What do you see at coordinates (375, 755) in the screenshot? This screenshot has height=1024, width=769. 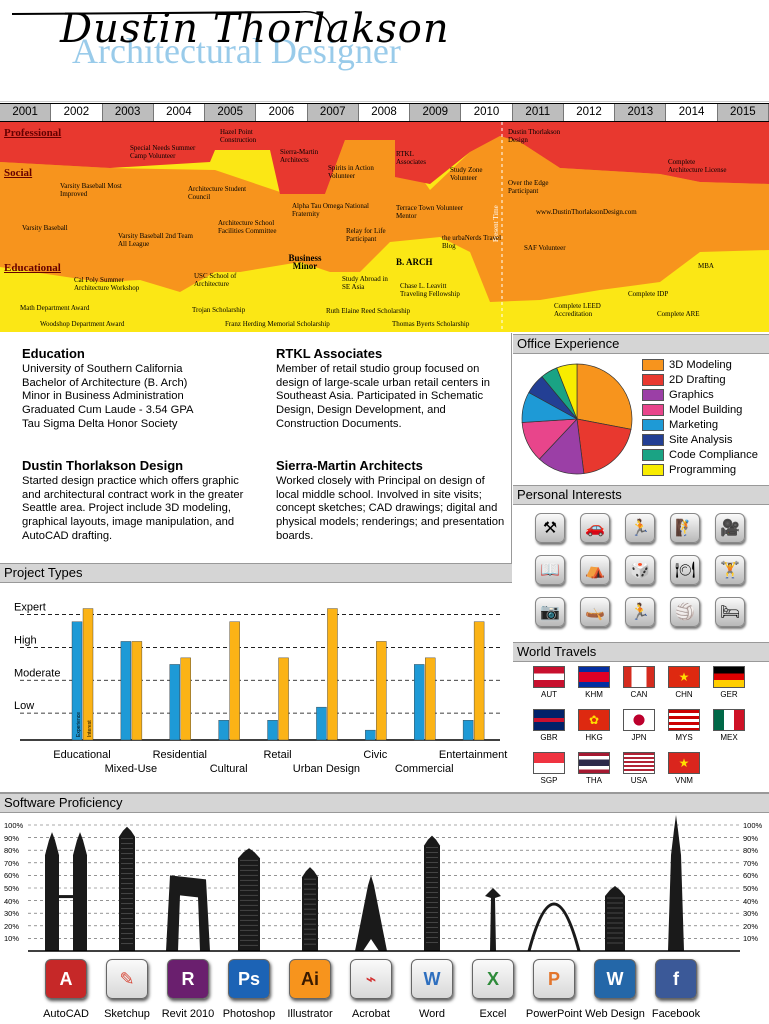 I see `category-label: Civic` at bounding box center [375, 755].